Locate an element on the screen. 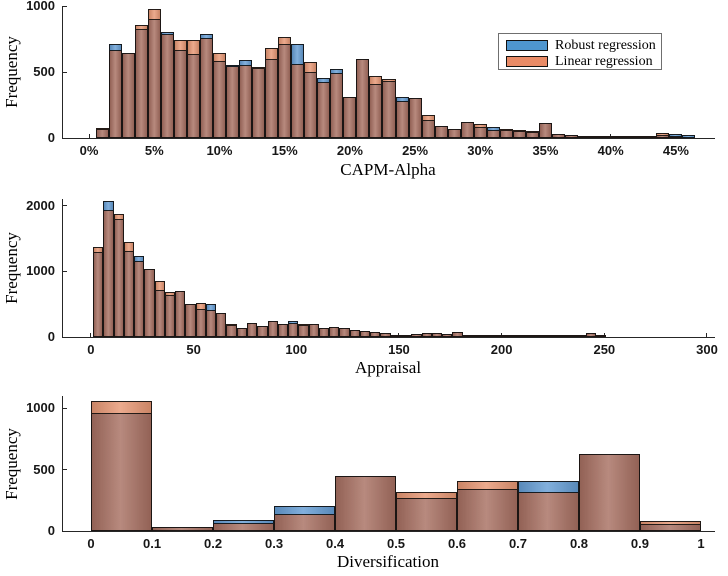 The image size is (728, 576). x-tick-label: 0% is located at coordinates (89, 150).